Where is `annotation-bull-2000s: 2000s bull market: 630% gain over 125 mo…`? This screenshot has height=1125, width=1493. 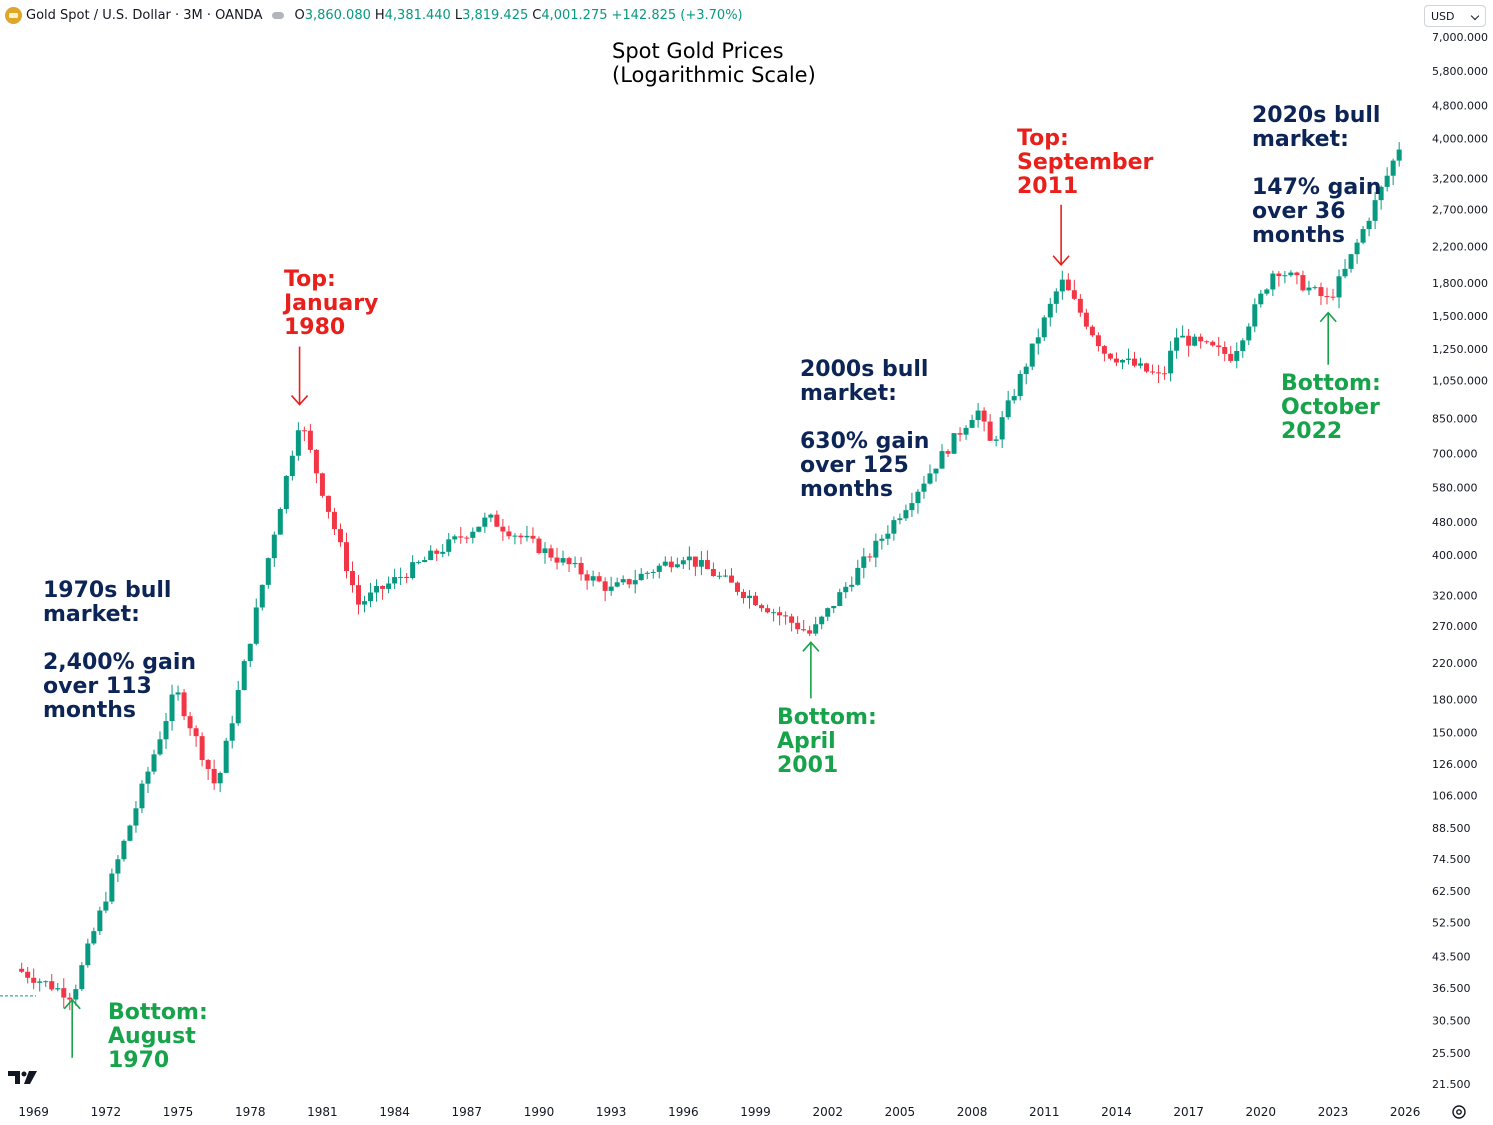
annotation-bull-2000s: 2000s bull market: 630% gain over 125 mo… is located at coordinates (865, 429).